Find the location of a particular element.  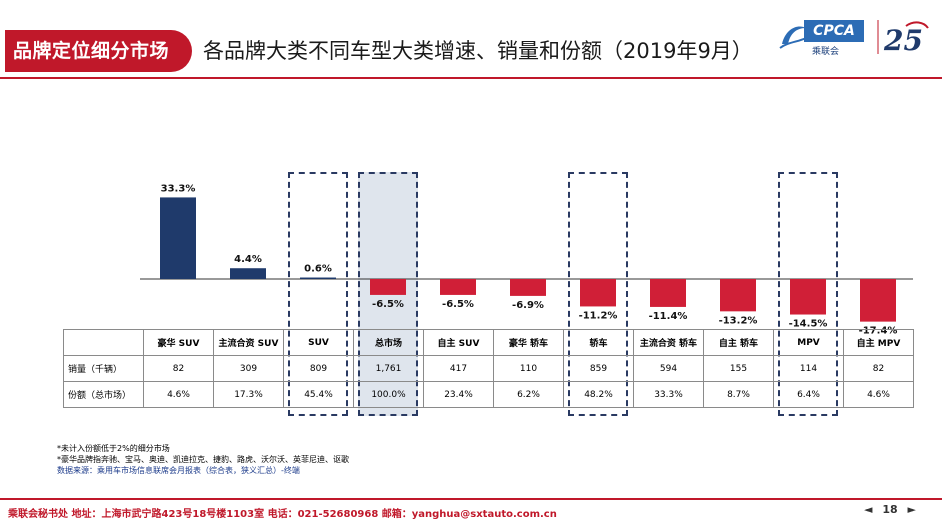

table-cell-share: 8.7% is located at coordinates (738, 394).